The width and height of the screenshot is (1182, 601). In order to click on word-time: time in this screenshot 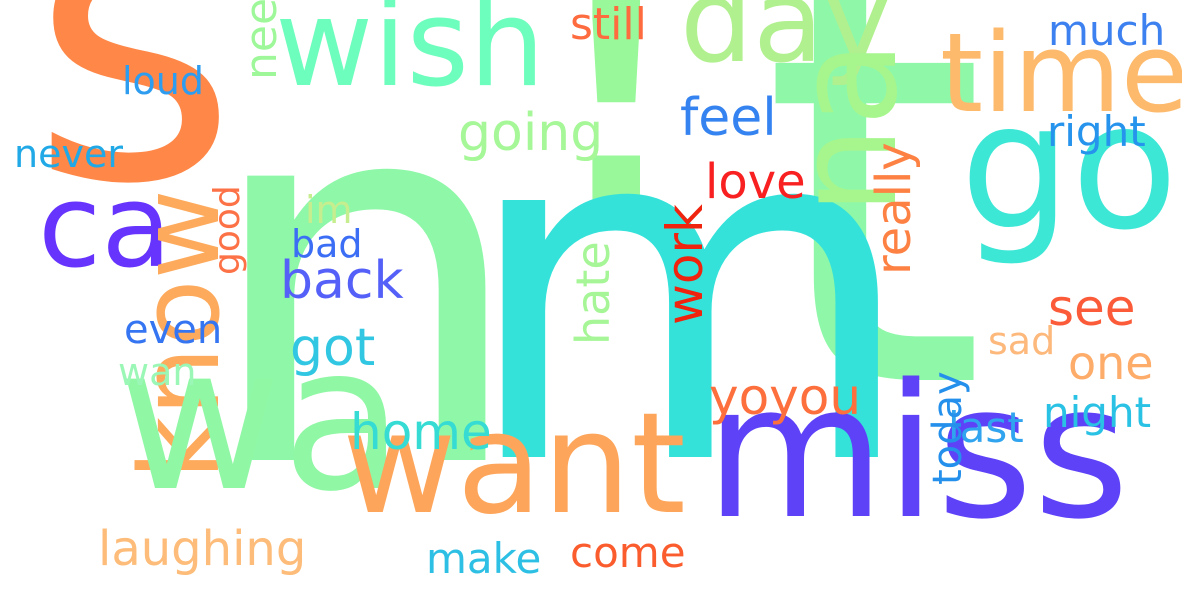, I will do `click(1061, 73)`.